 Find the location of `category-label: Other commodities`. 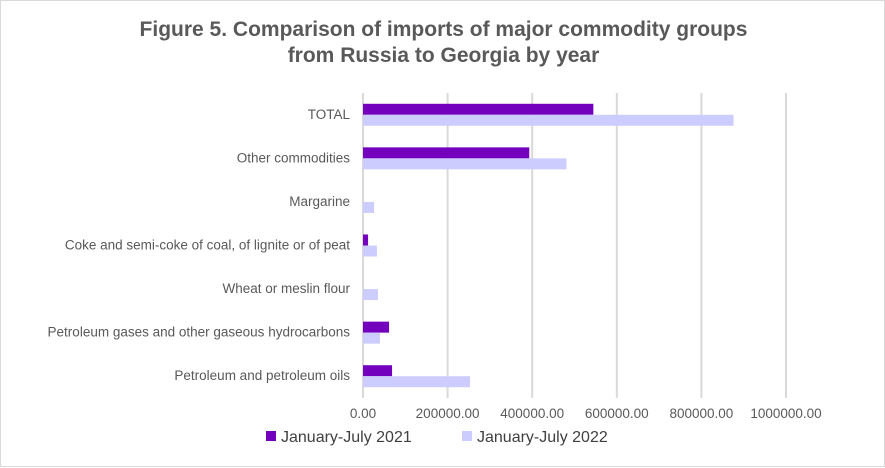

category-label: Other commodities is located at coordinates (294, 157).